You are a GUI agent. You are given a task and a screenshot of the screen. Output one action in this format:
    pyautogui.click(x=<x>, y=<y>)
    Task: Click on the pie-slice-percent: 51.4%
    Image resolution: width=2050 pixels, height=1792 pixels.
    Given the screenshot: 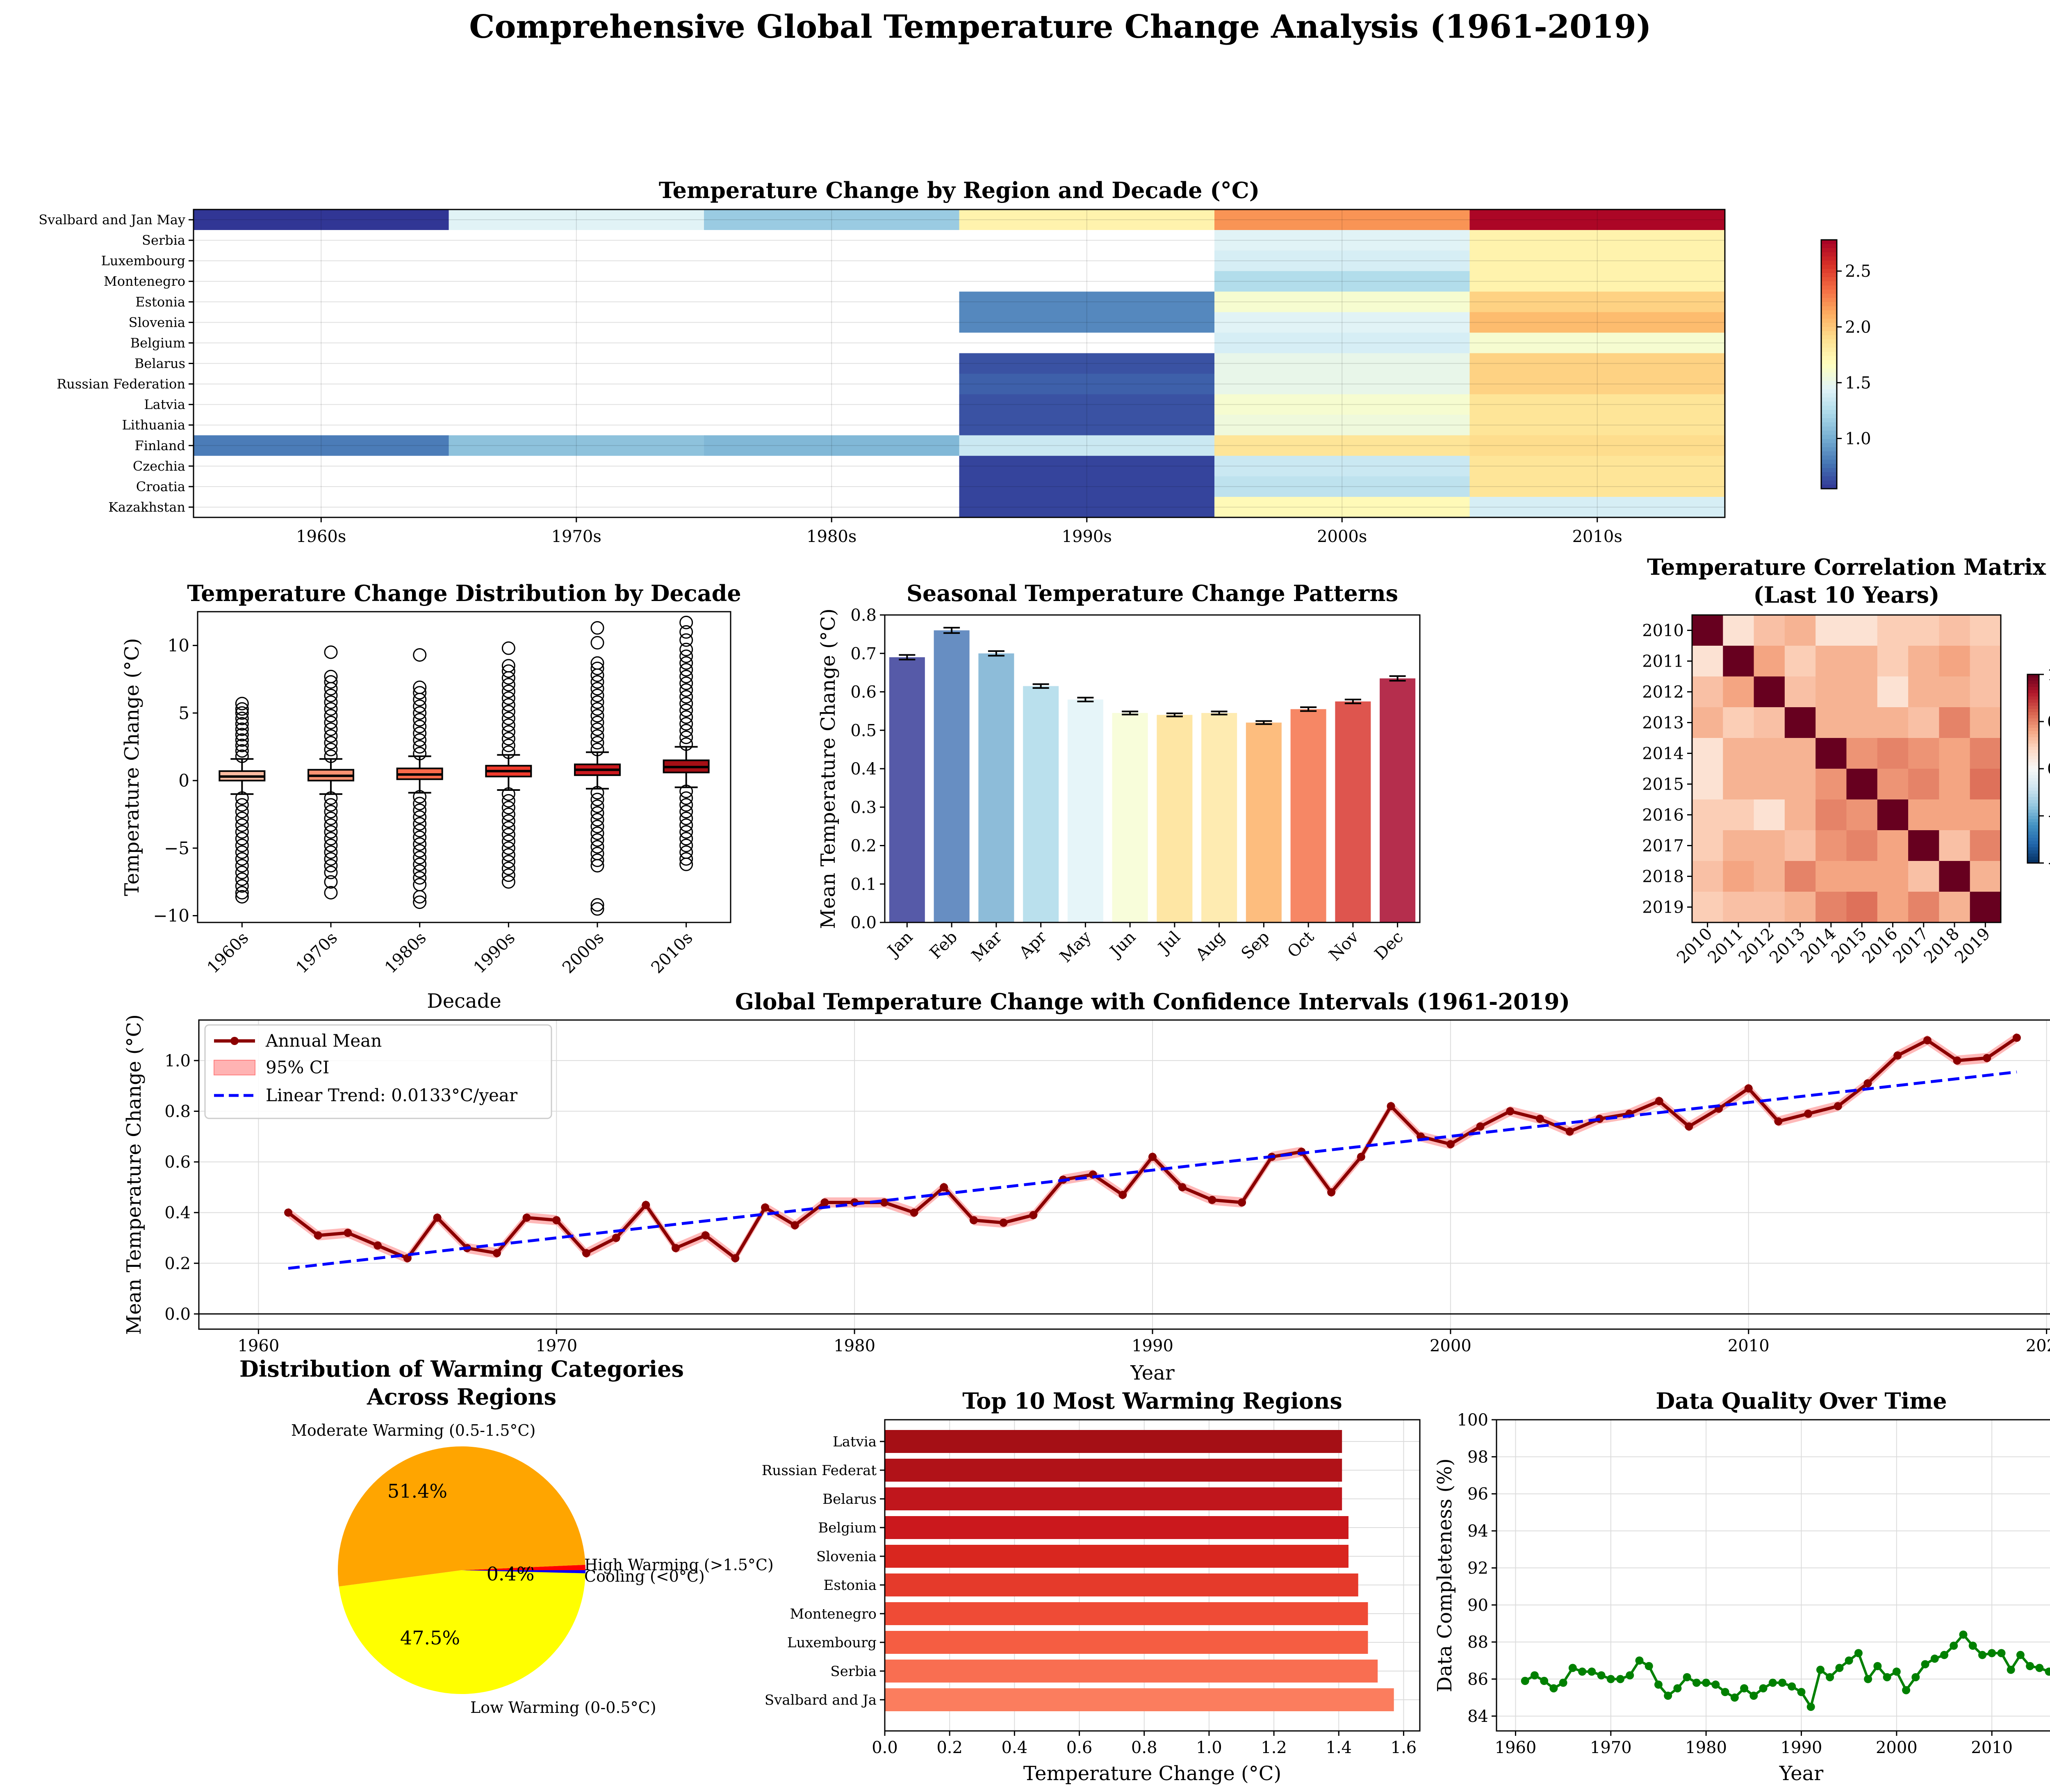 What is the action you would take?
    pyautogui.click(x=417, y=1491)
    